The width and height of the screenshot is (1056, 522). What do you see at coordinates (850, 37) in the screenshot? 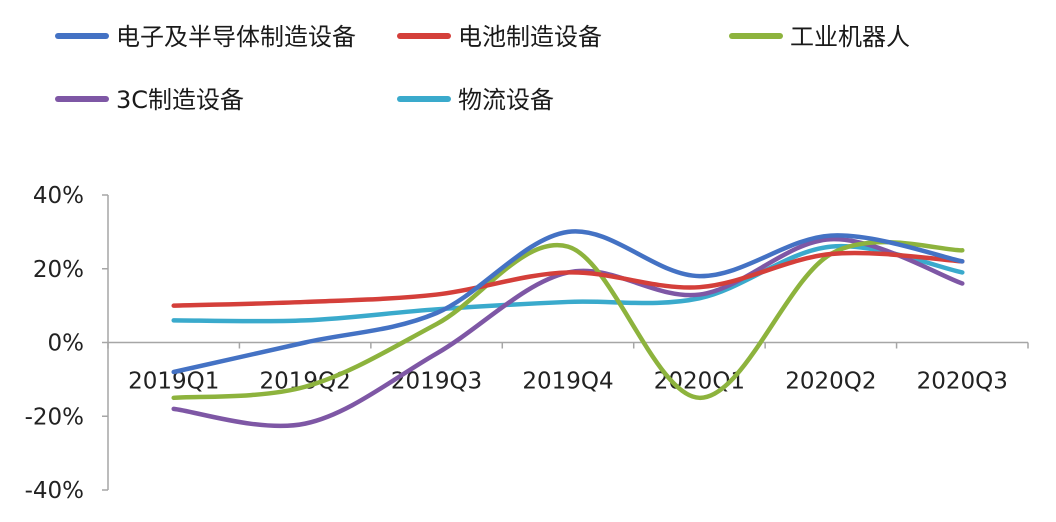
I see `legend-label: 工业机器人` at bounding box center [850, 37].